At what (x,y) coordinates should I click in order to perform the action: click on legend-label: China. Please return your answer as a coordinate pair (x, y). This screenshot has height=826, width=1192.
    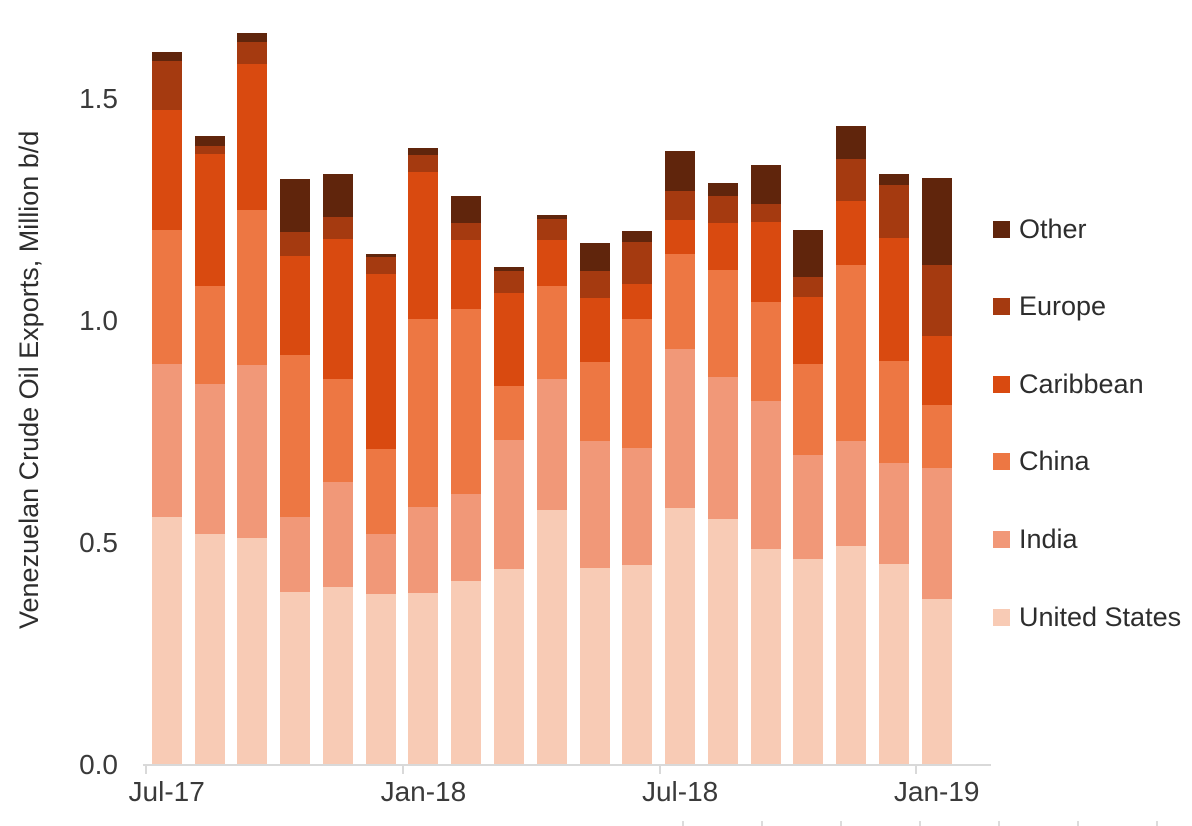
    Looking at the image, I should click on (1054, 461).